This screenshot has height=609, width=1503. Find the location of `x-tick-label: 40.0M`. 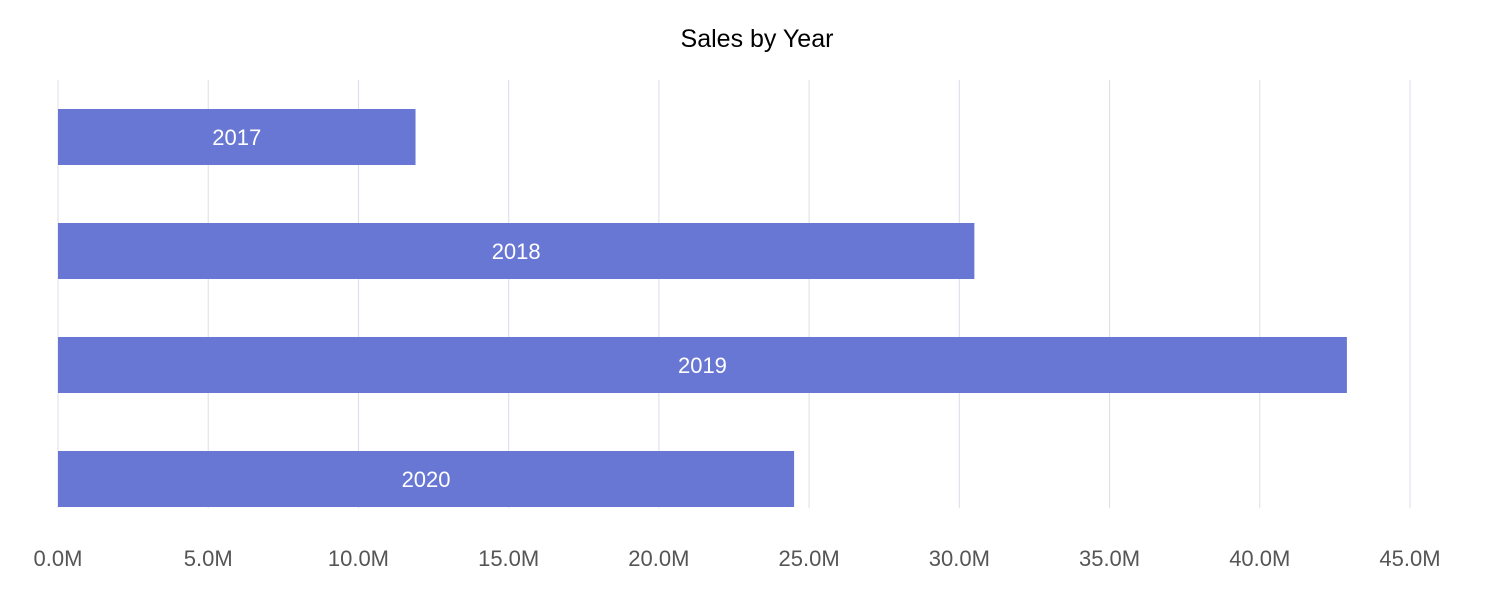

x-tick-label: 40.0M is located at coordinates (1259, 558).